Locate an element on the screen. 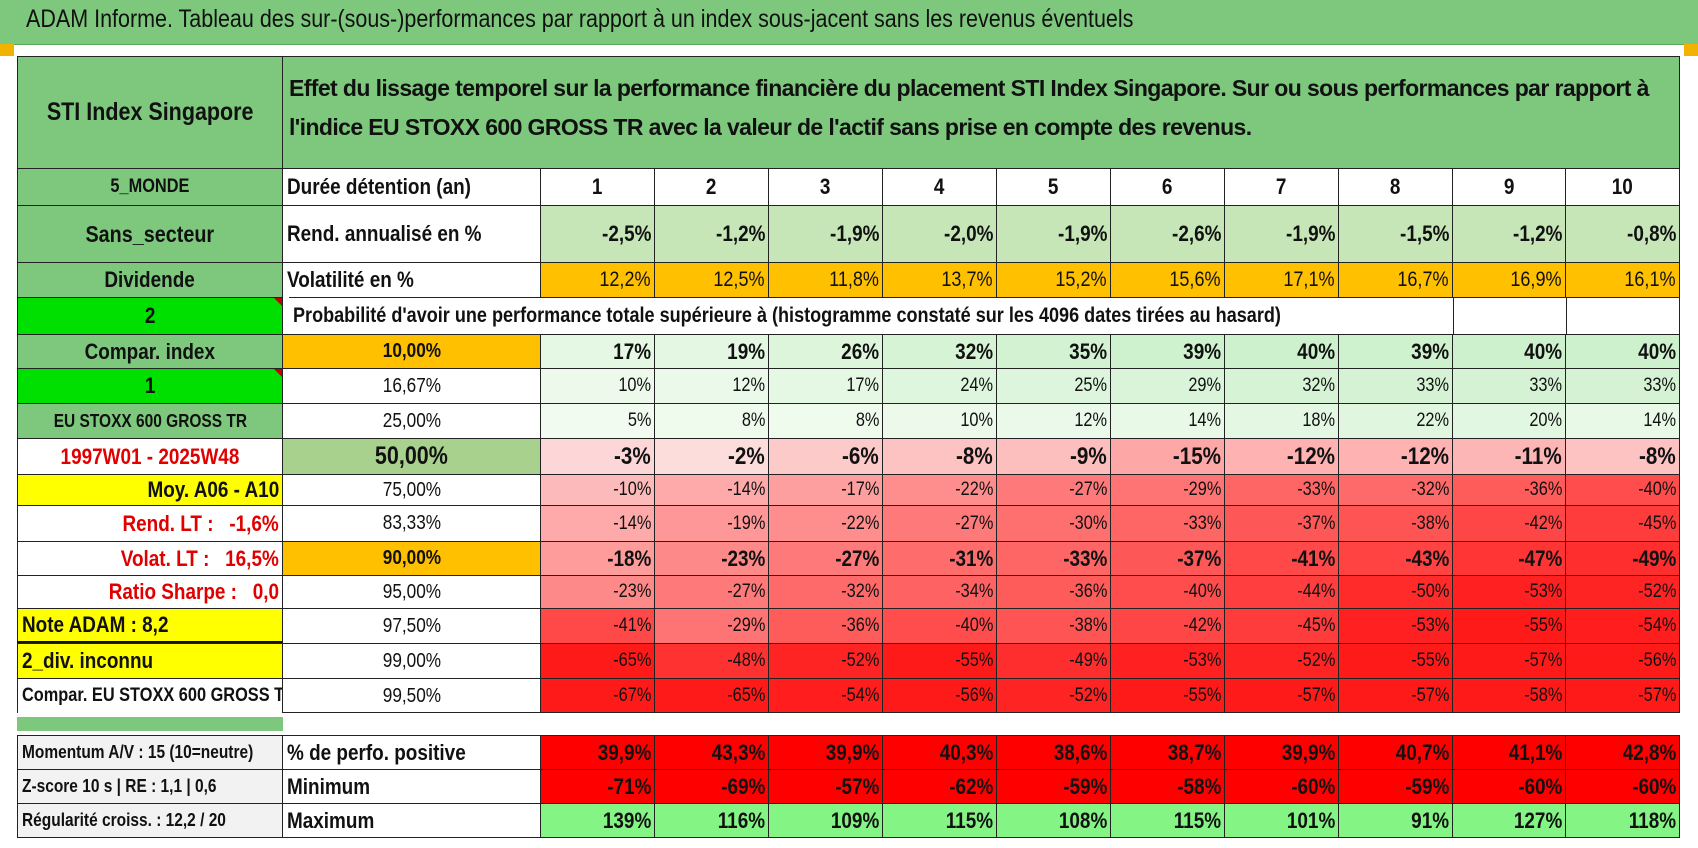 This screenshot has width=1698, height=848. quantile-value-text: -8% is located at coordinates (1657, 456).